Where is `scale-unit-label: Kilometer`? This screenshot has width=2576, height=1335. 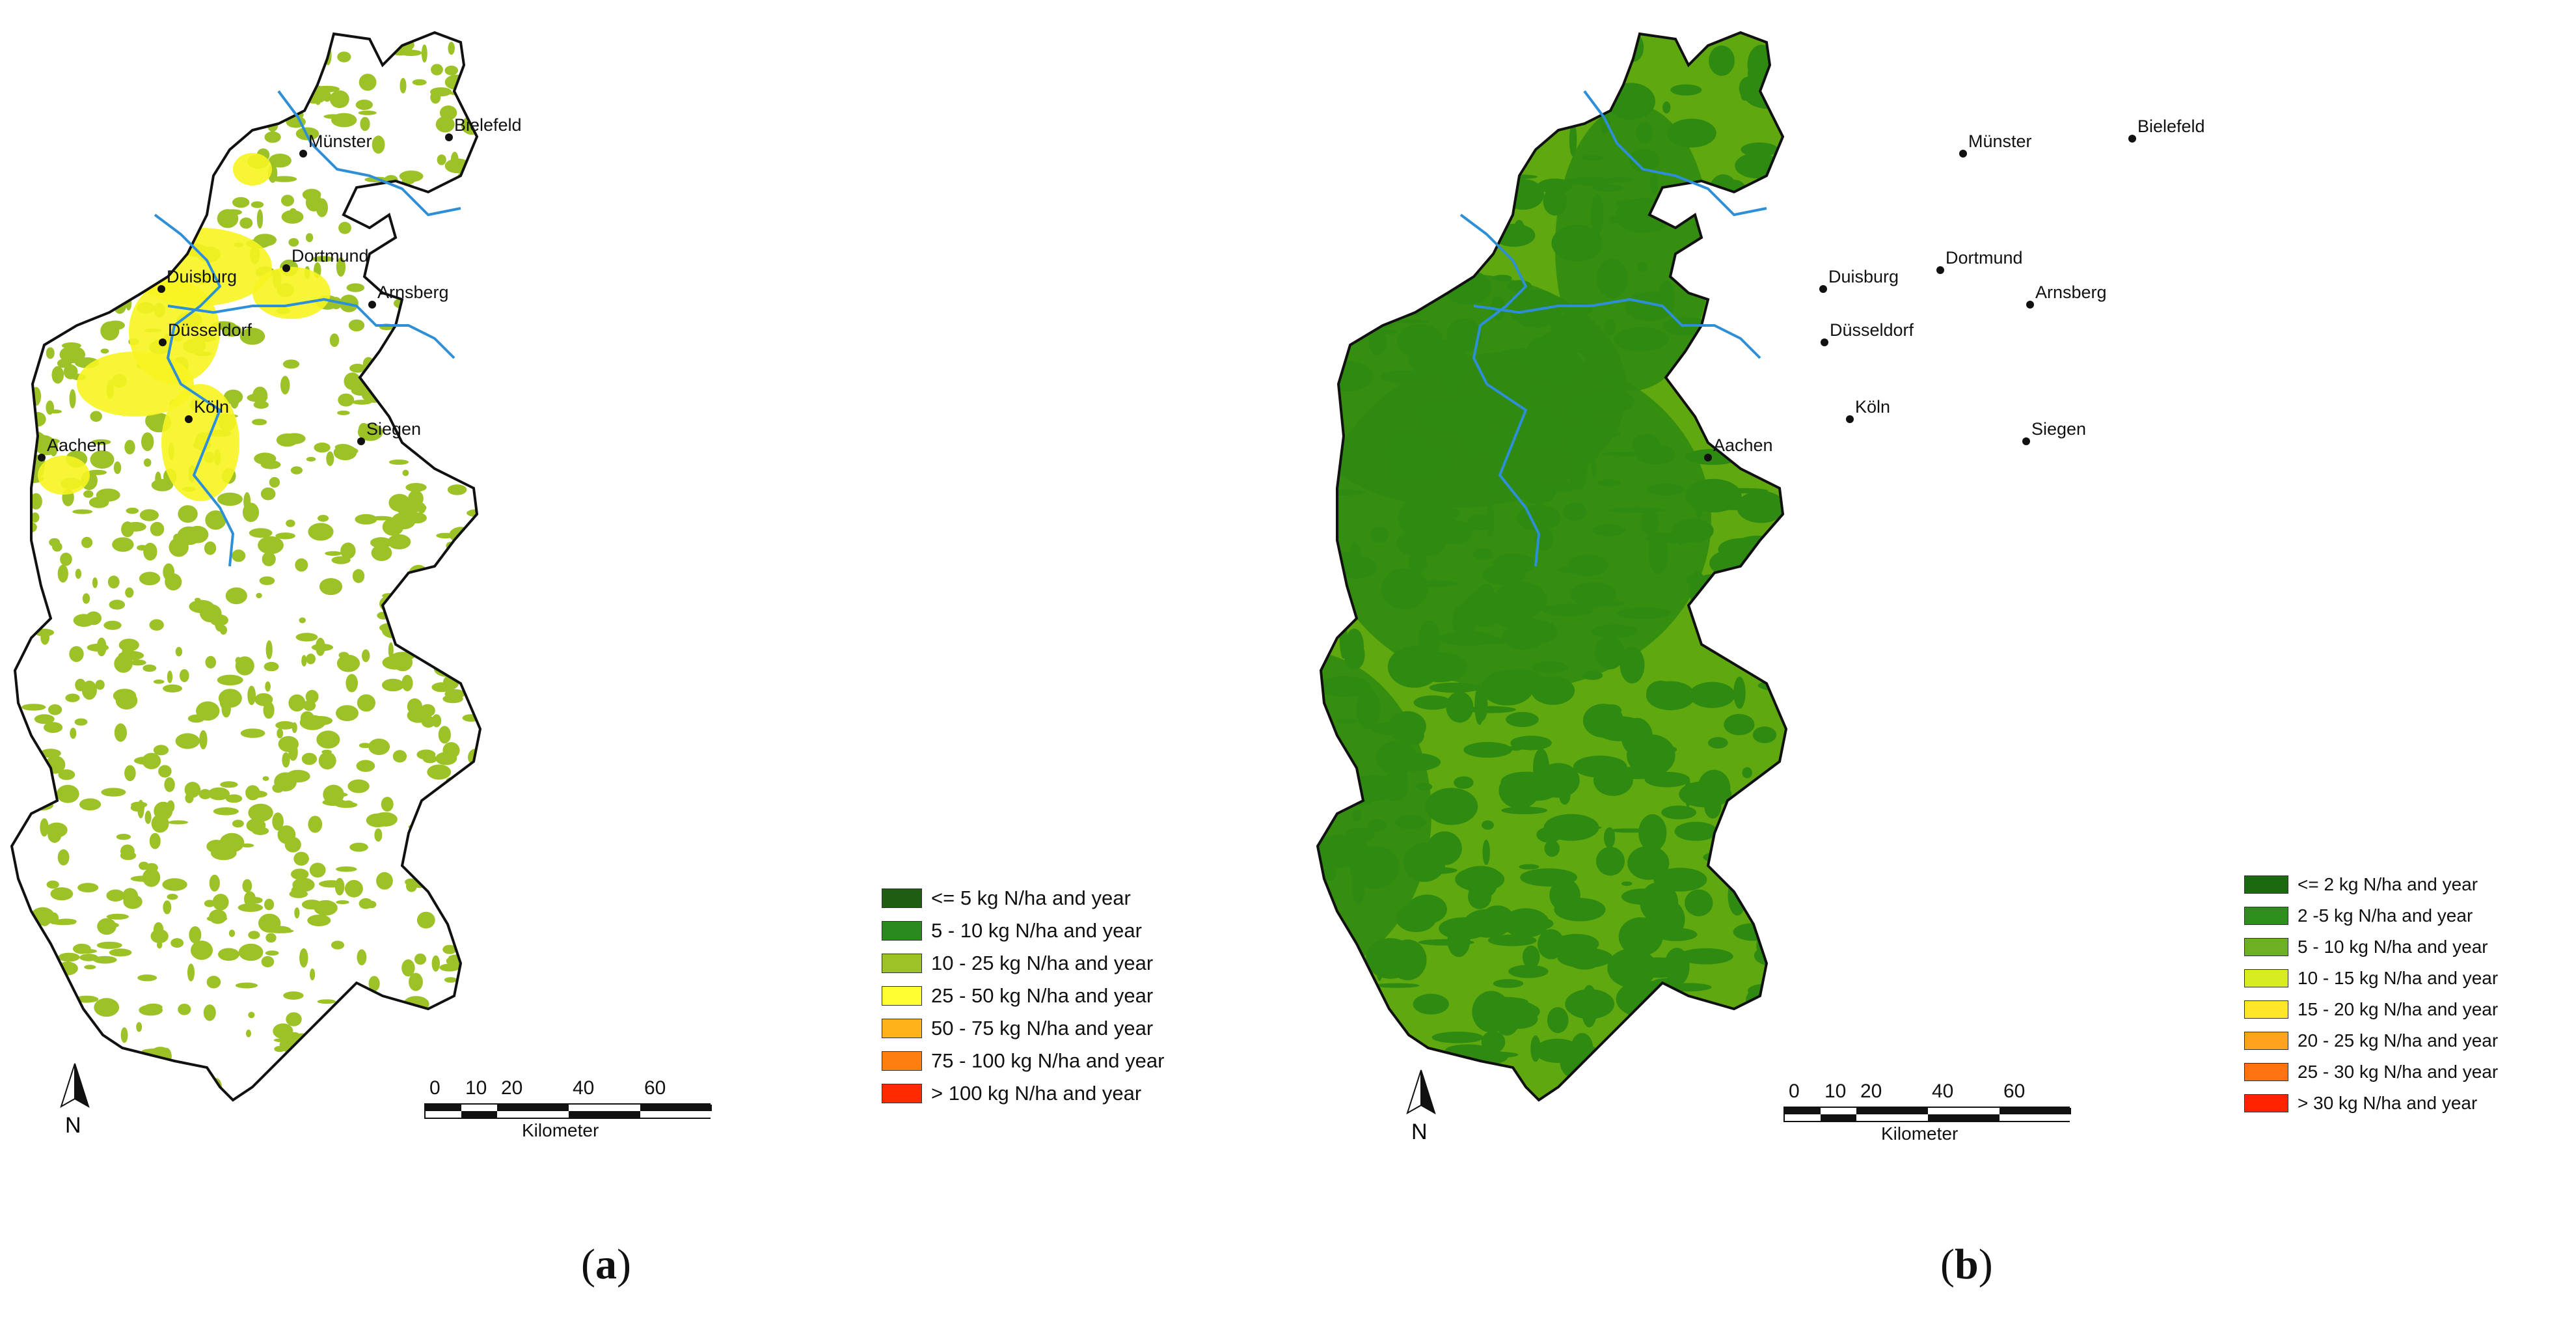 scale-unit-label: Kilometer is located at coordinates (560, 1130).